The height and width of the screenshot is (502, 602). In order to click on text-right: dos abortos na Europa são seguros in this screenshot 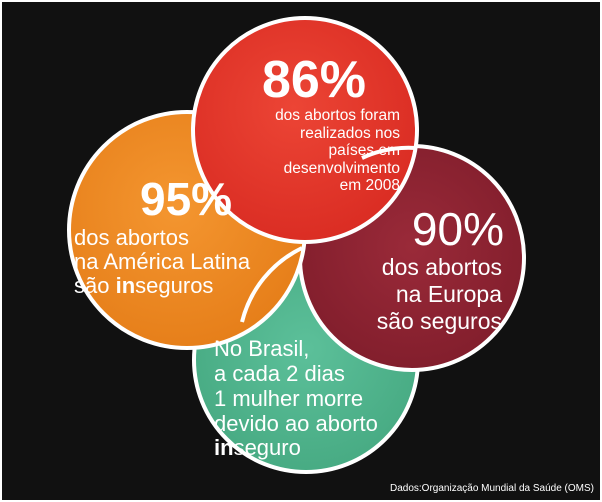, I will do `click(427, 294)`.